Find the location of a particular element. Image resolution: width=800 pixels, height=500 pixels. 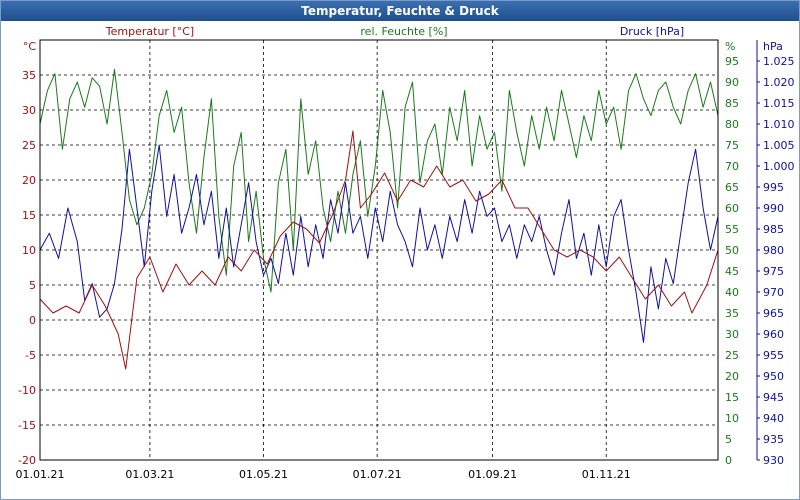

humidity-tick-label: 85 is located at coordinates (732, 103).